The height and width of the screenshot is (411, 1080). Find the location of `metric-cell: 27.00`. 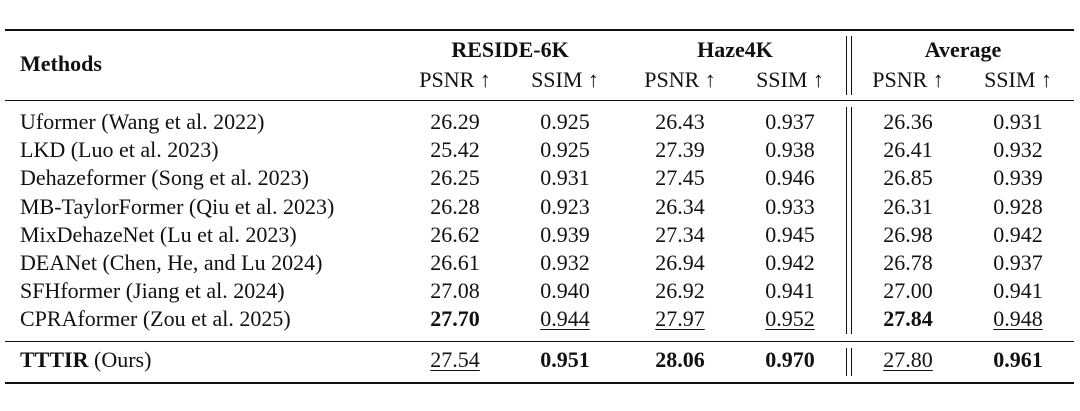

metric-cell: 27.00 is located at coordinates (908, 291).